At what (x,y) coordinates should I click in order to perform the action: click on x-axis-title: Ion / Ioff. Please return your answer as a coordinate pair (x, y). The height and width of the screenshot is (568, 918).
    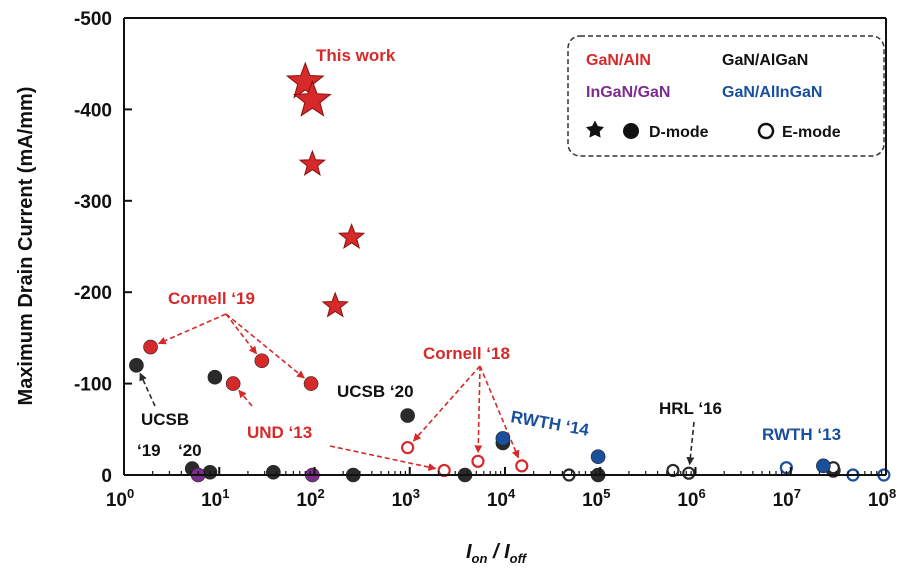
    Looking at the image, I should click on (497, 553).